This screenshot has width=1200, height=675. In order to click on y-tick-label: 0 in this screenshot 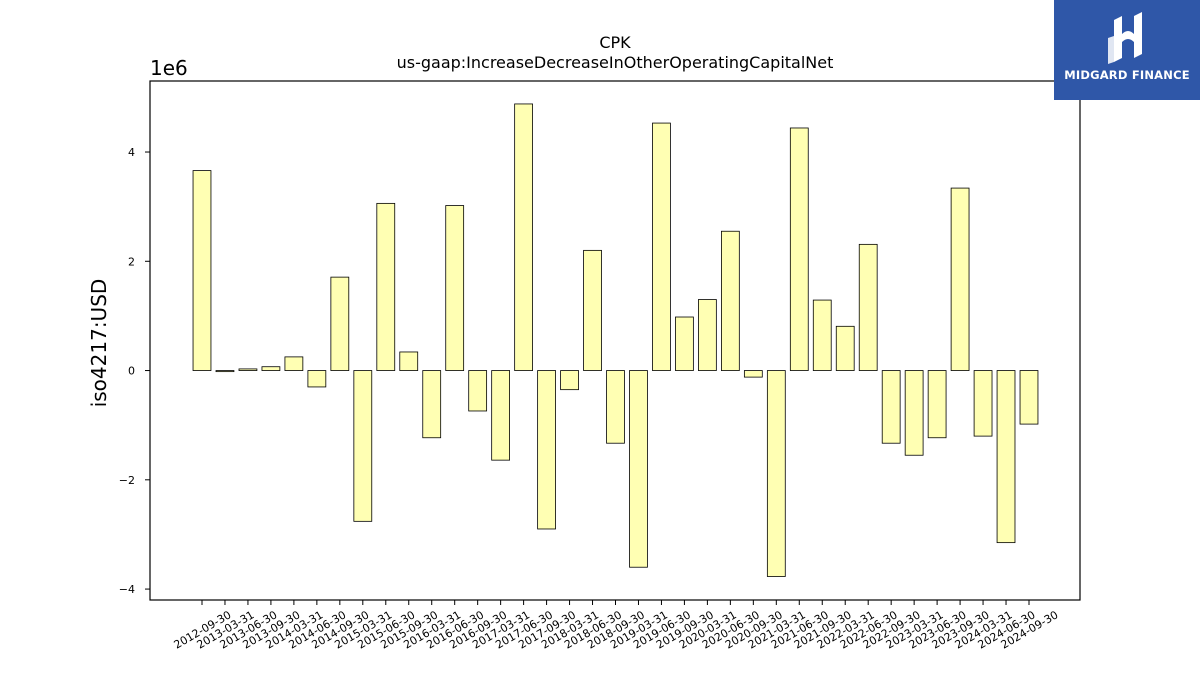, I will do `click(131, 371)`.